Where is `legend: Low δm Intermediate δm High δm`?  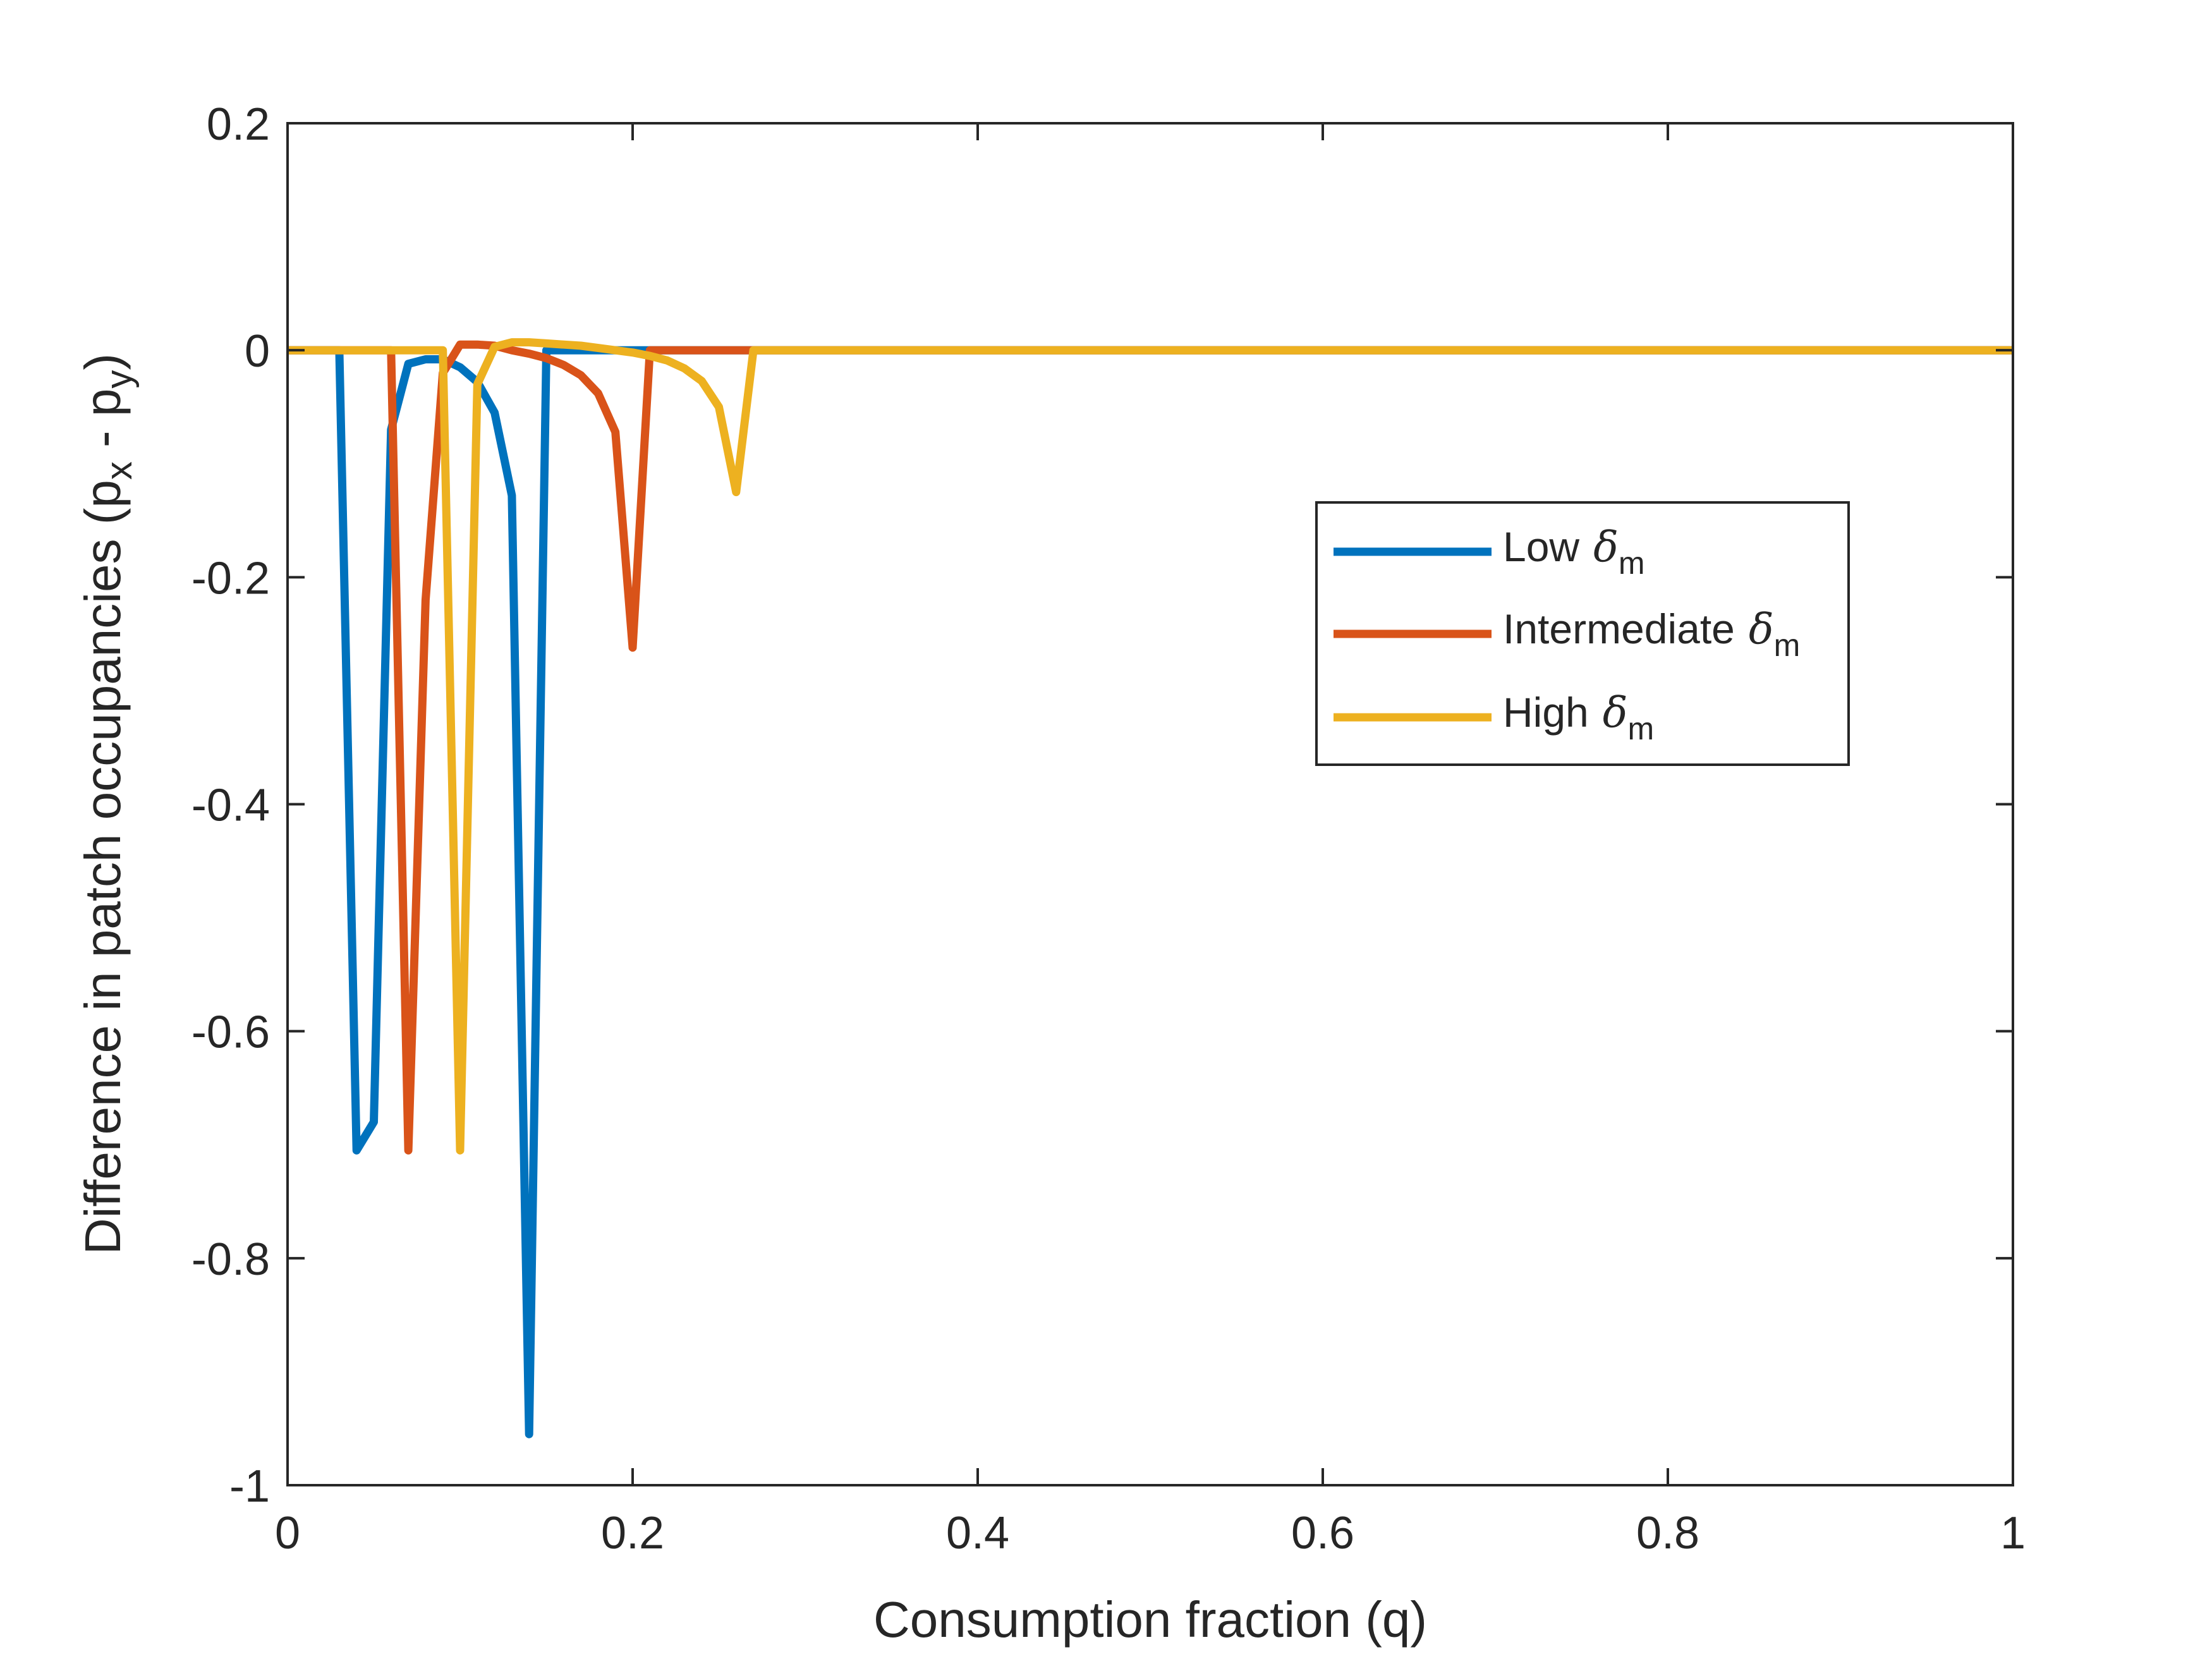 legend: Low δm Intermediate δm High δm is located at coordinates (1582, 633).